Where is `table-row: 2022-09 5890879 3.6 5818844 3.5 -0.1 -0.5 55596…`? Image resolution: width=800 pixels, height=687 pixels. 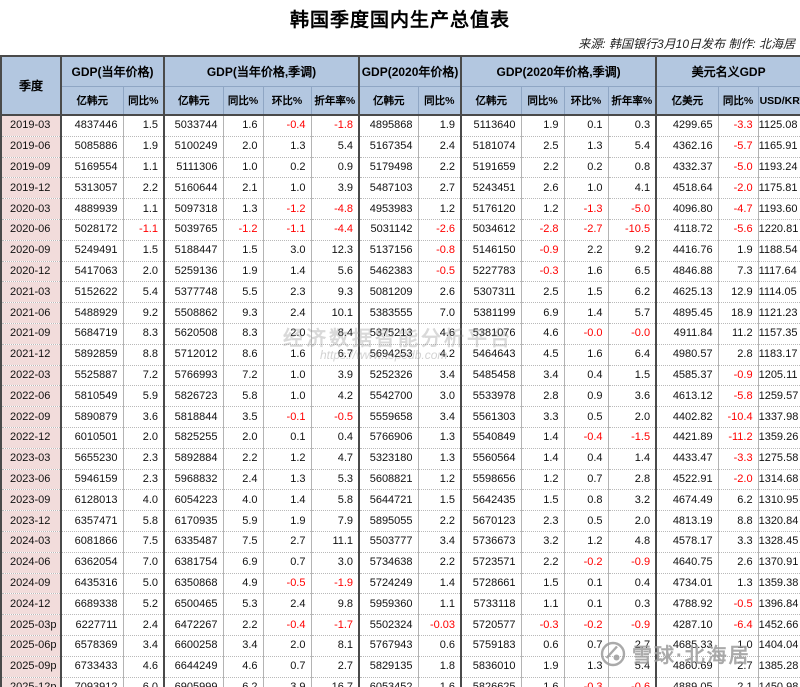
table-row: 2022-09 5890879 3.6 5818844 3.5 -0.1 -0.5 55596… is located at coordinates (400, 417).